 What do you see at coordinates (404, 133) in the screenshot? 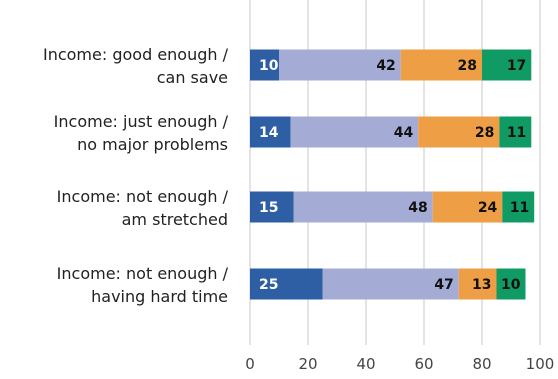
I see `value-label-row2-seg2: 44` at bounding box center [404, 133].